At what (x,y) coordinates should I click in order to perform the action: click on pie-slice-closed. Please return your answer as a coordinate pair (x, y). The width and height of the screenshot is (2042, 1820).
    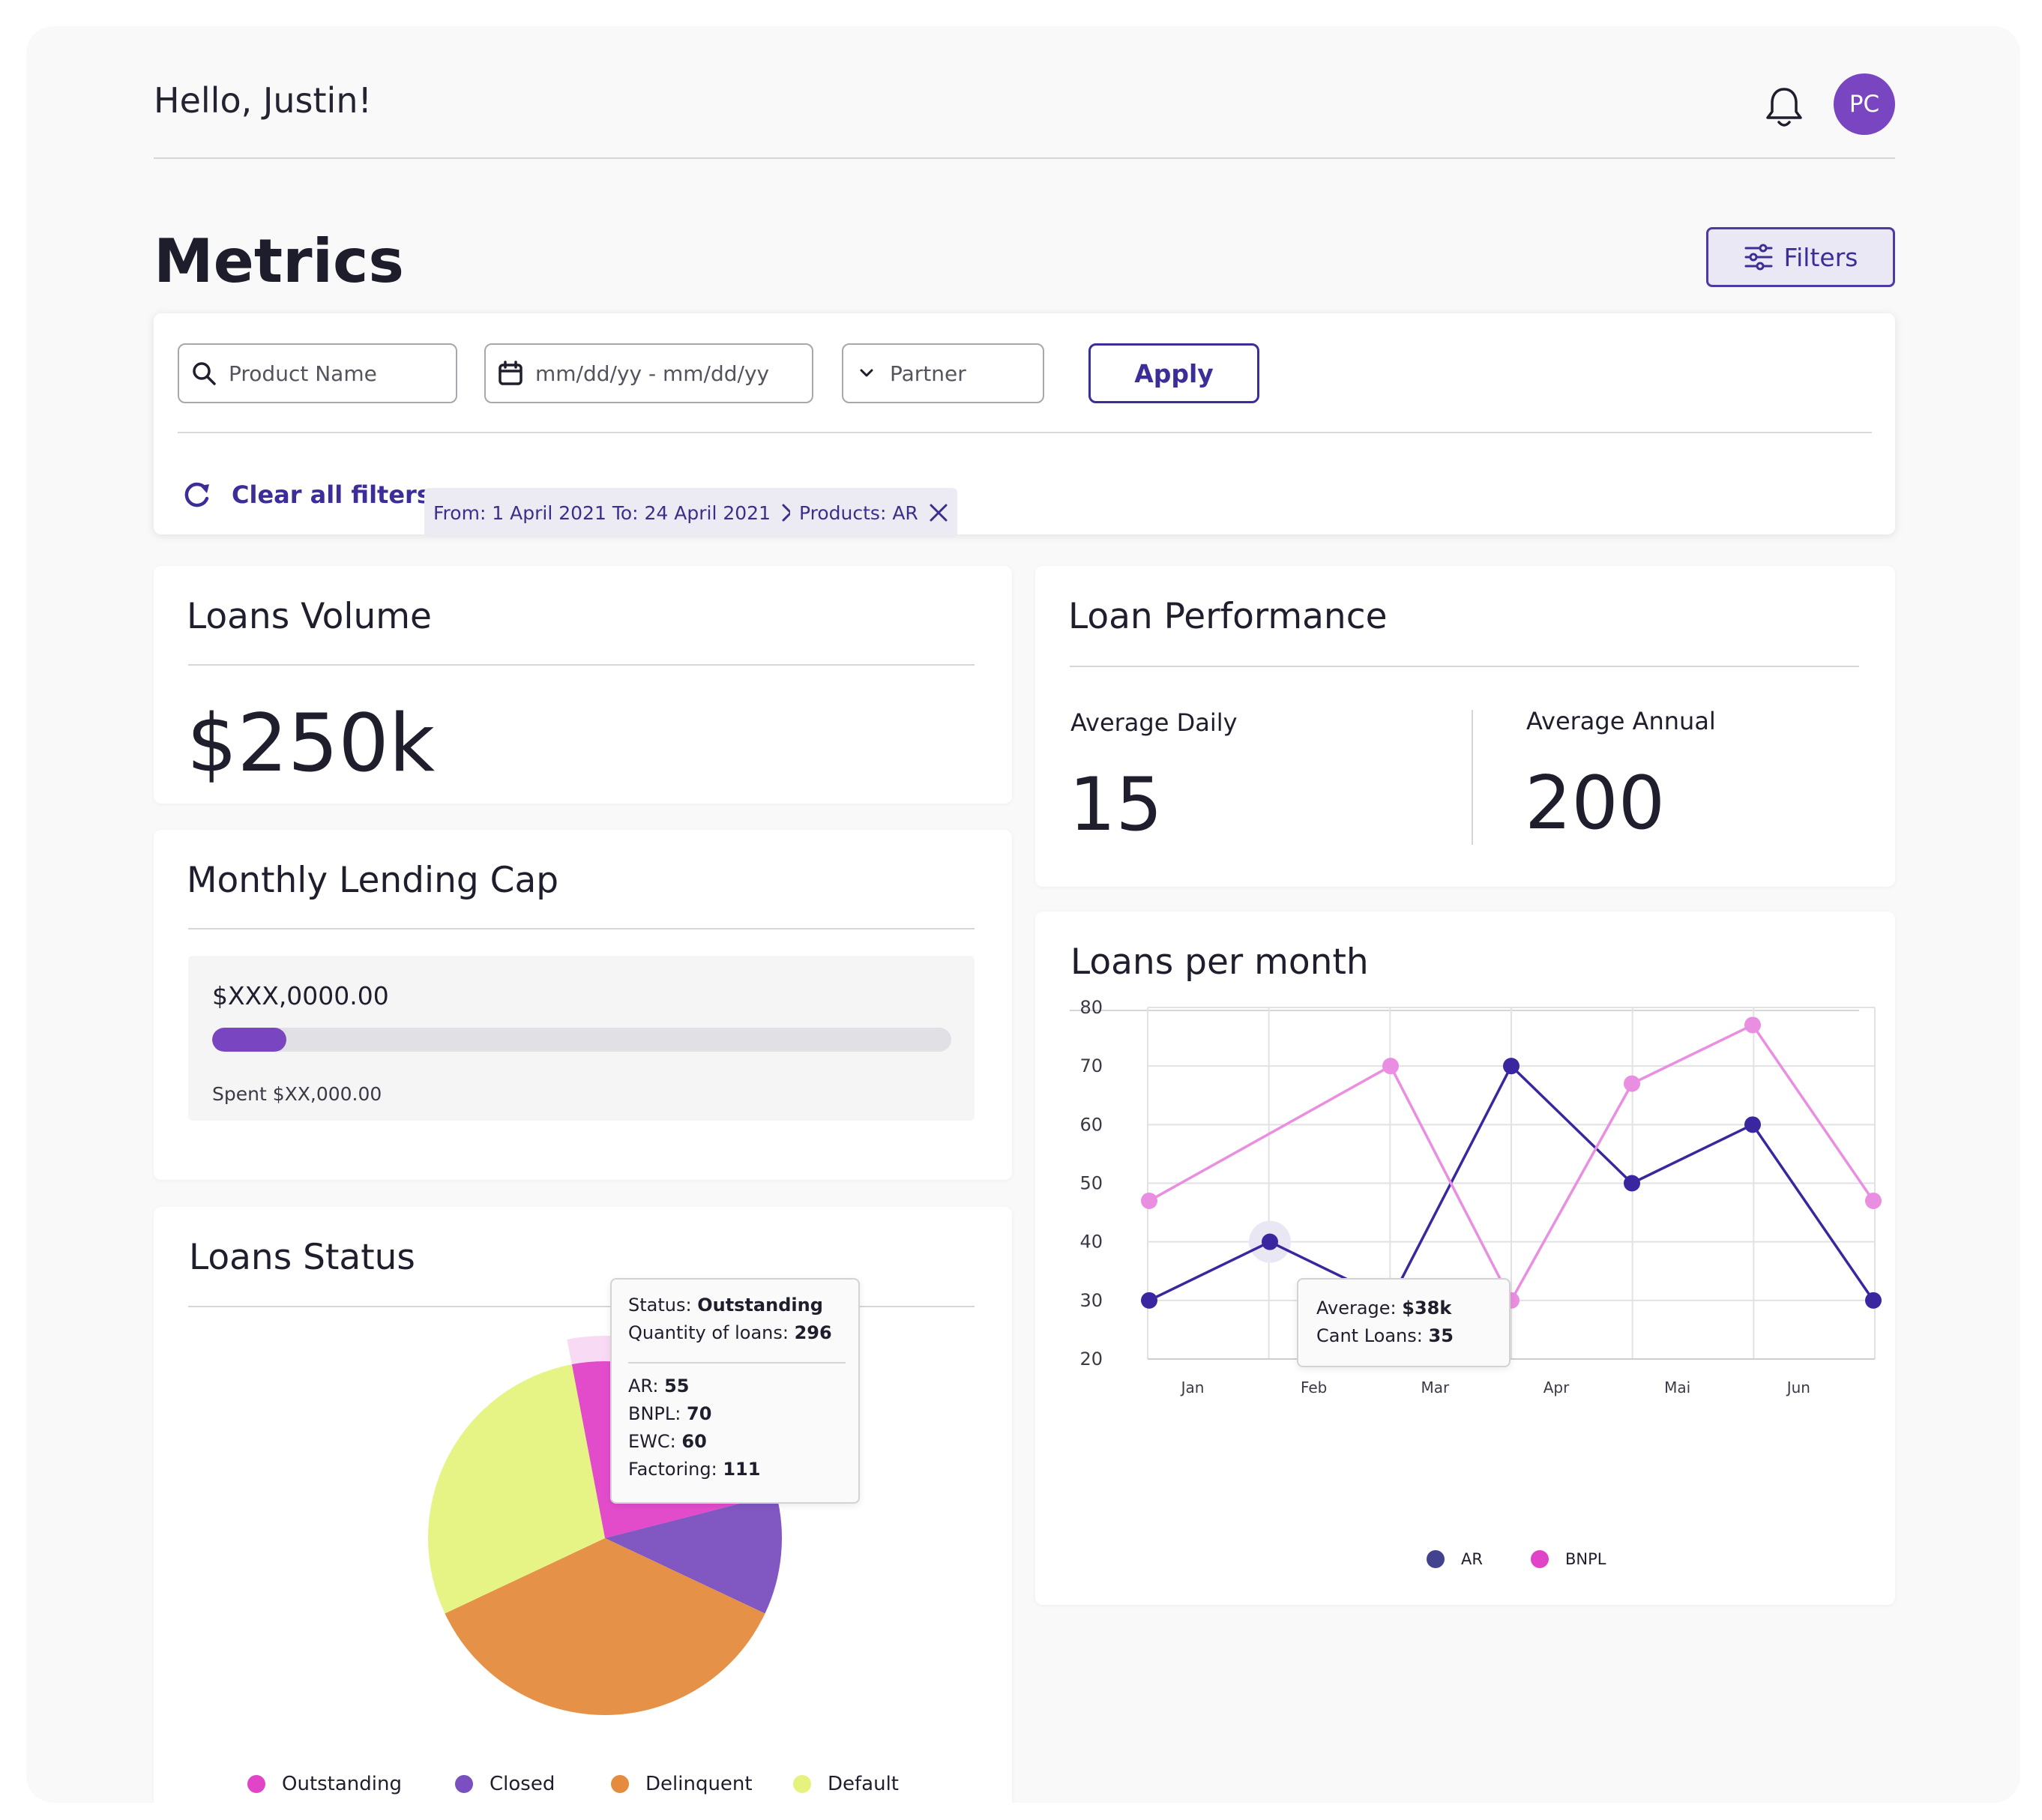
    Looking at the image, I should click on (694, 1554).